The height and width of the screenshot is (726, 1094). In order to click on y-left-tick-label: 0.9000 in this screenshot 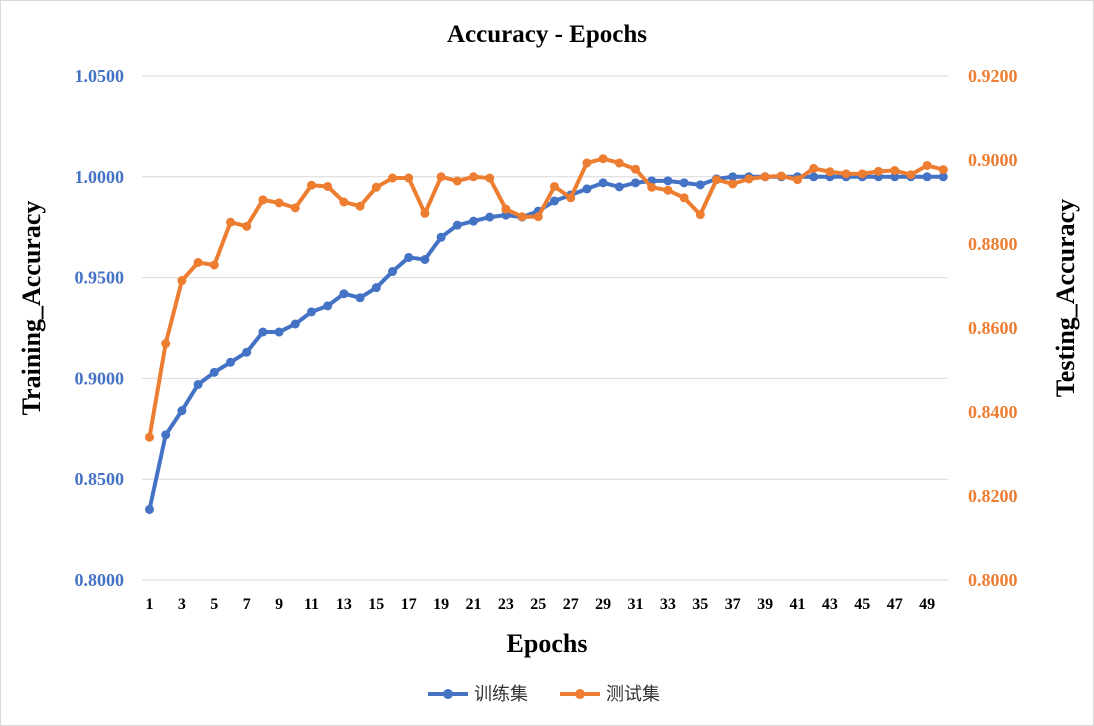, I will do `click(100, 378)`.